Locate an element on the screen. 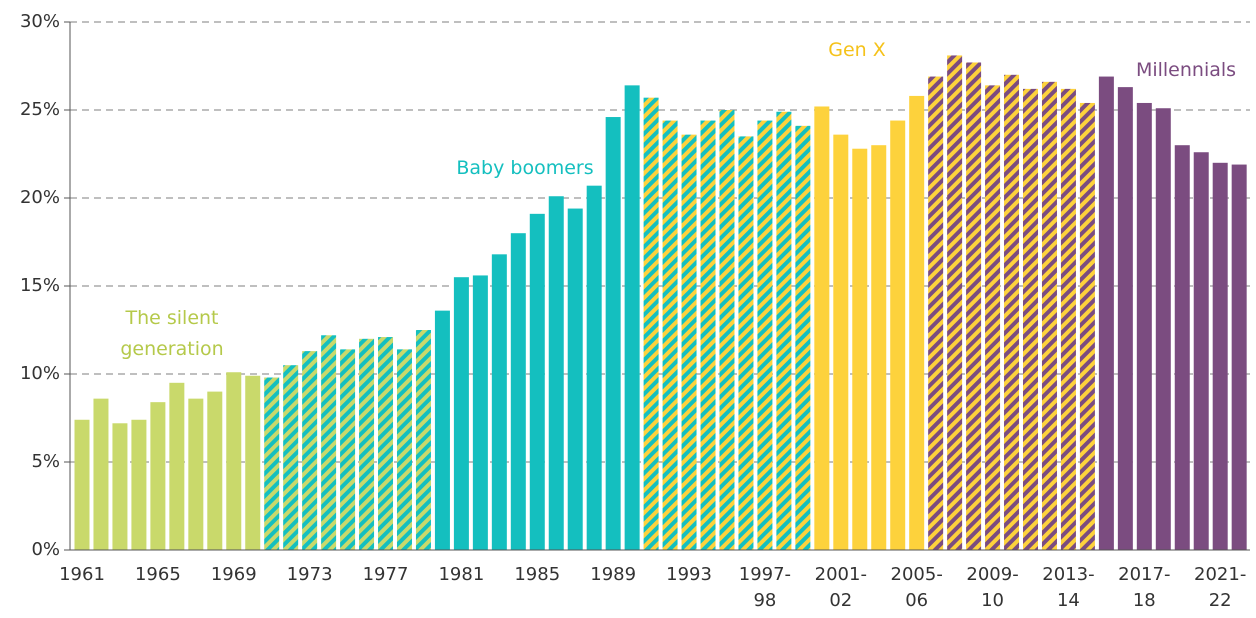 Image resolution: width=1256 pixels, height=618 pixels. x-tick-label: 2021- 22 is located at coordinates (1220, 587).